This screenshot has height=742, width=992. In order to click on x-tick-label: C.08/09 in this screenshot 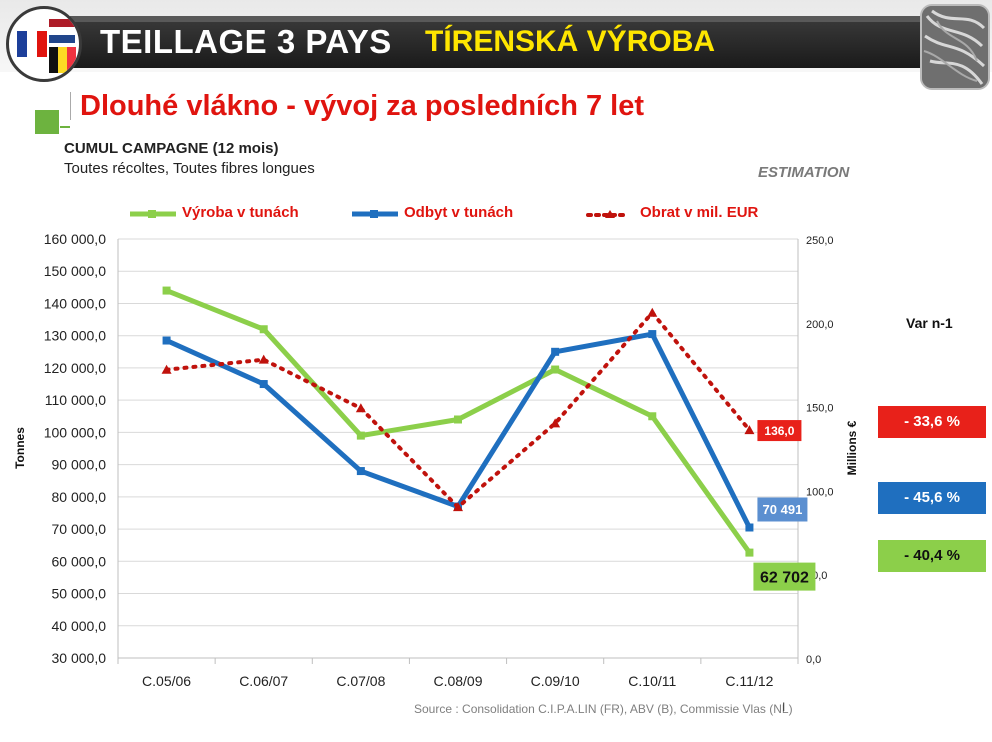, I will do `click(457, 681)`.